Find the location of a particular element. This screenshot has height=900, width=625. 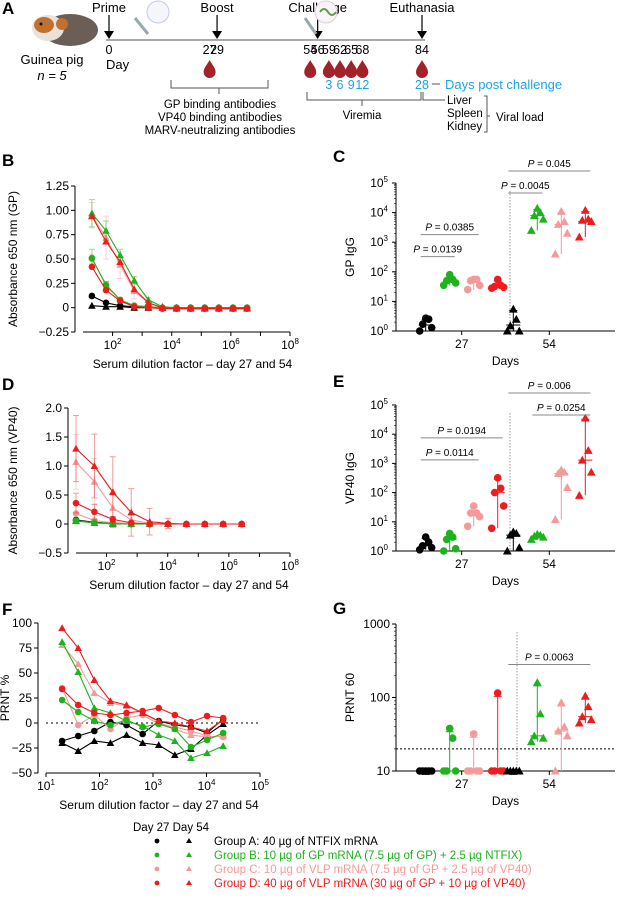

y-tick-label: 10⁰ is located at coordinates (379, 550).